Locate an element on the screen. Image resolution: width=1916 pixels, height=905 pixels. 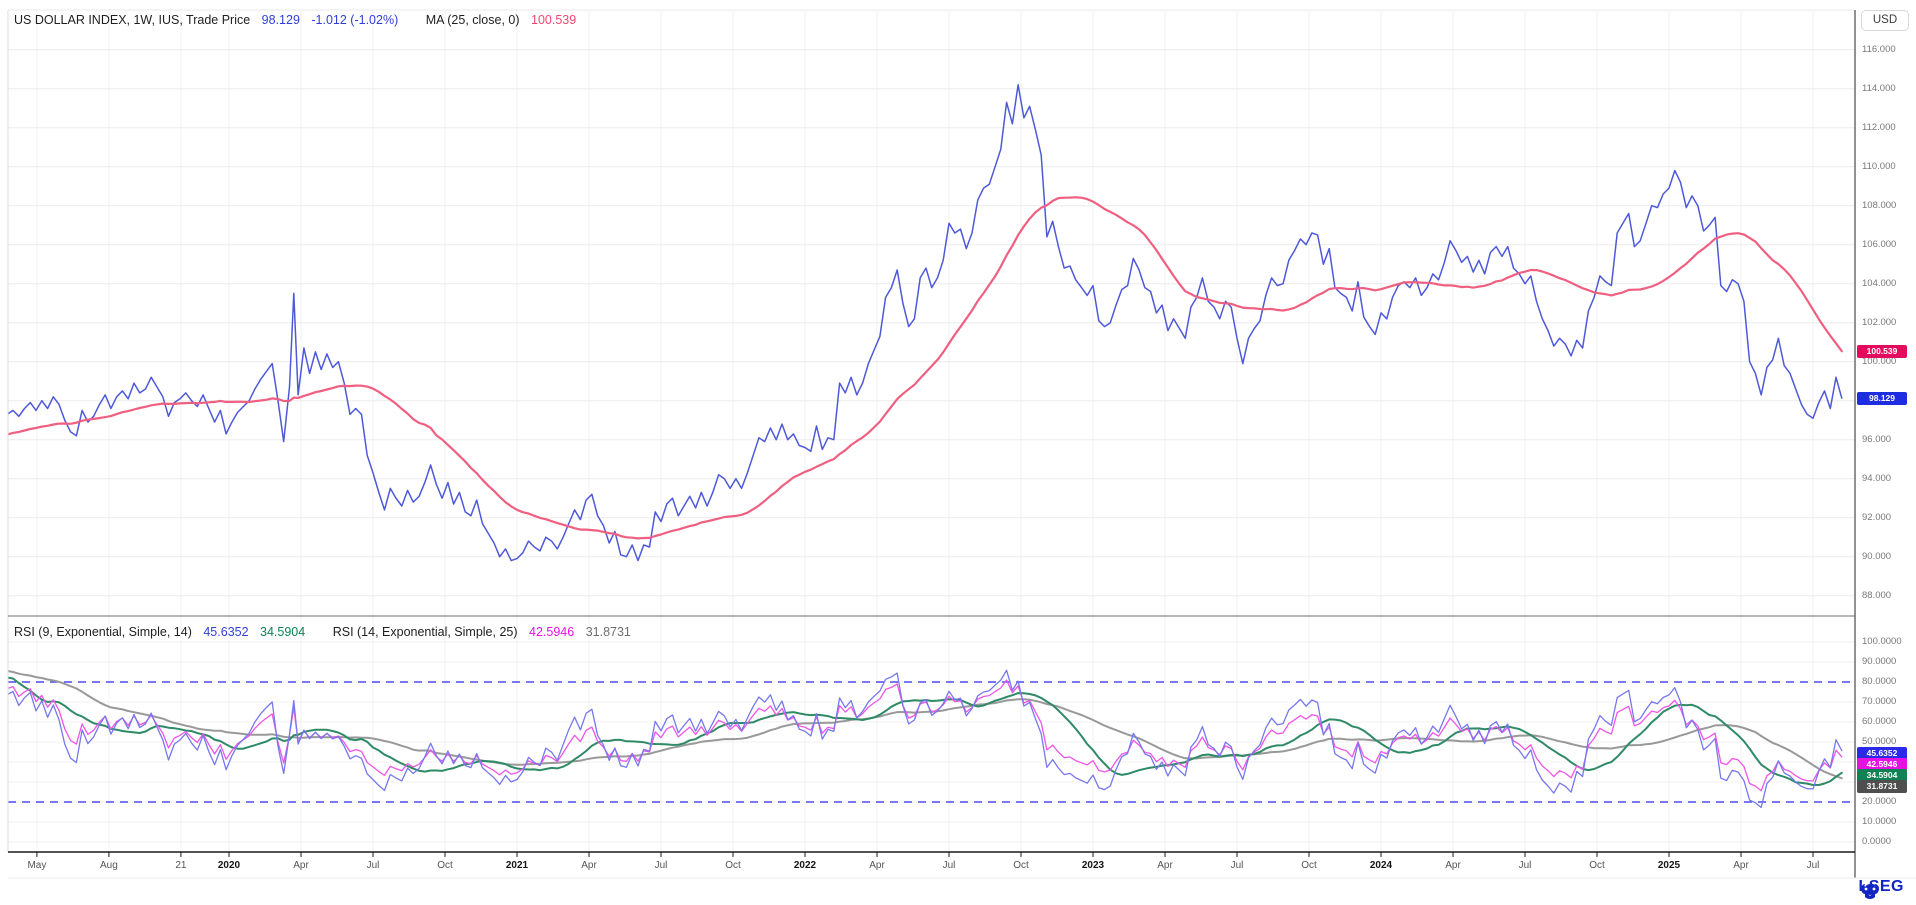
rsi-tick-label: 100.0000 is located at coordinates (1882, 641).